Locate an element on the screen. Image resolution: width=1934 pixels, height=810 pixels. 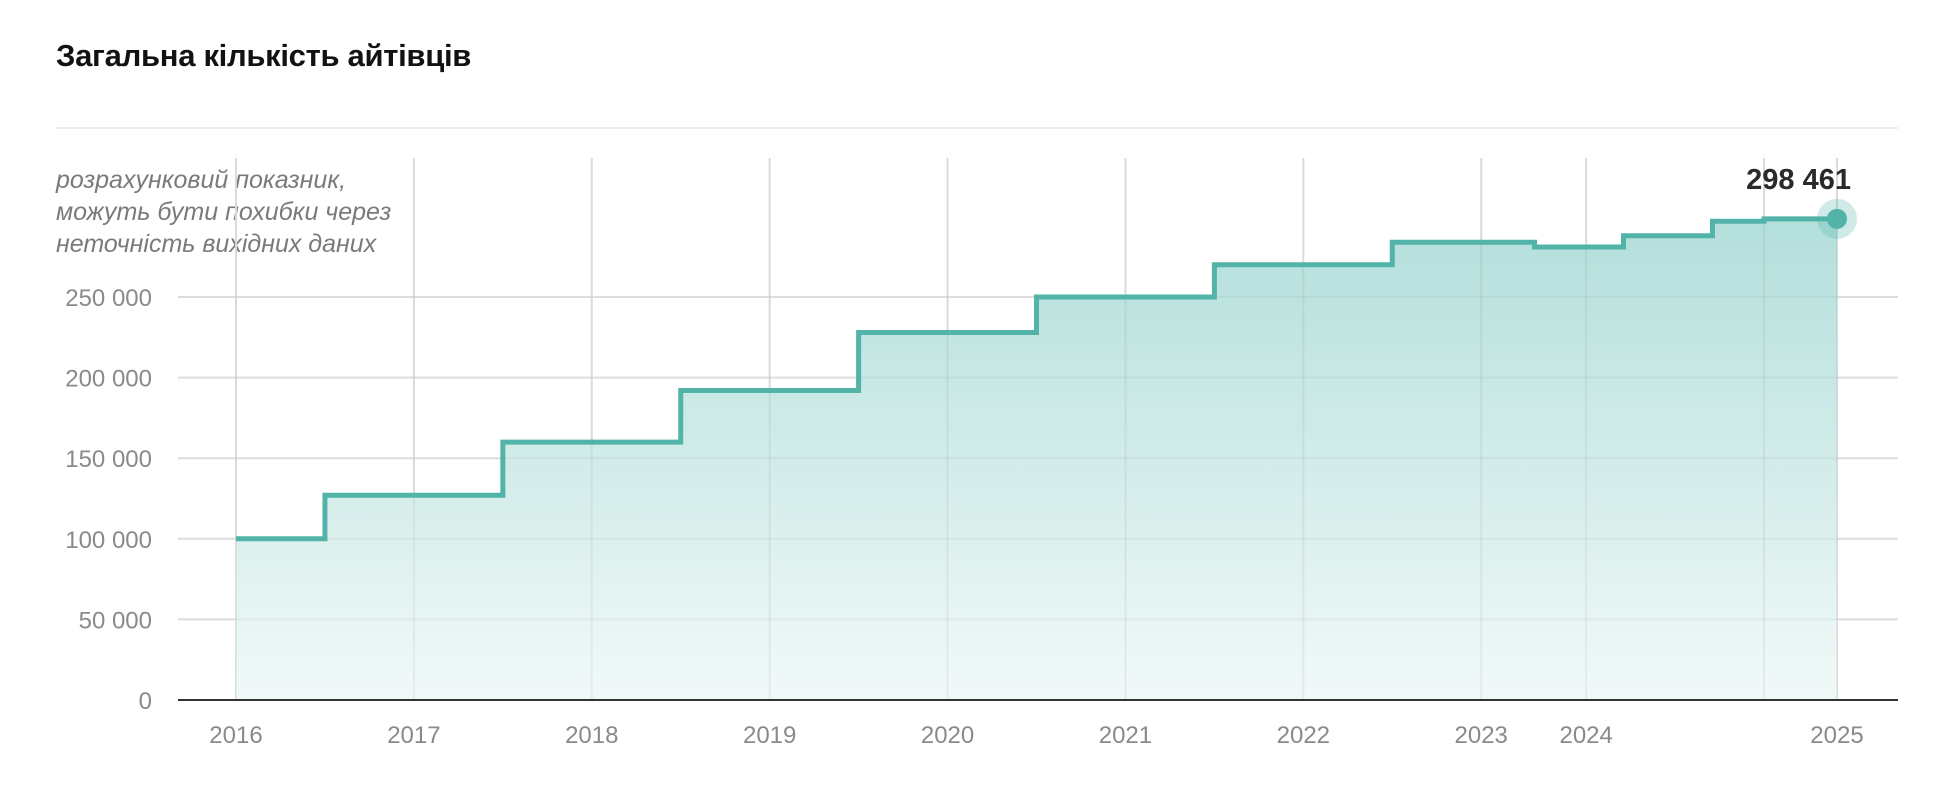
y-tick-label: 100 000 is located at coordinates (108, 540).